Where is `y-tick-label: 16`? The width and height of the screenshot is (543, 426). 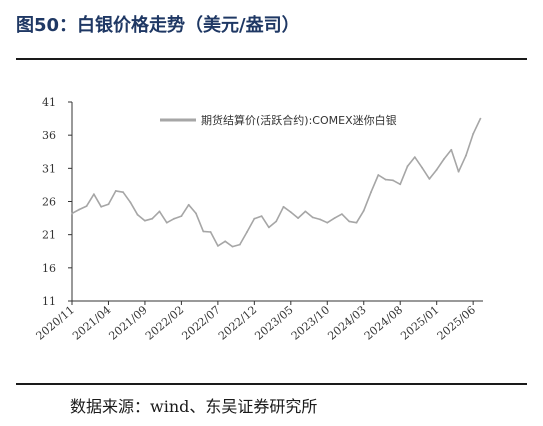 y-tick-label: 16 is located at coordinates (49, 268).